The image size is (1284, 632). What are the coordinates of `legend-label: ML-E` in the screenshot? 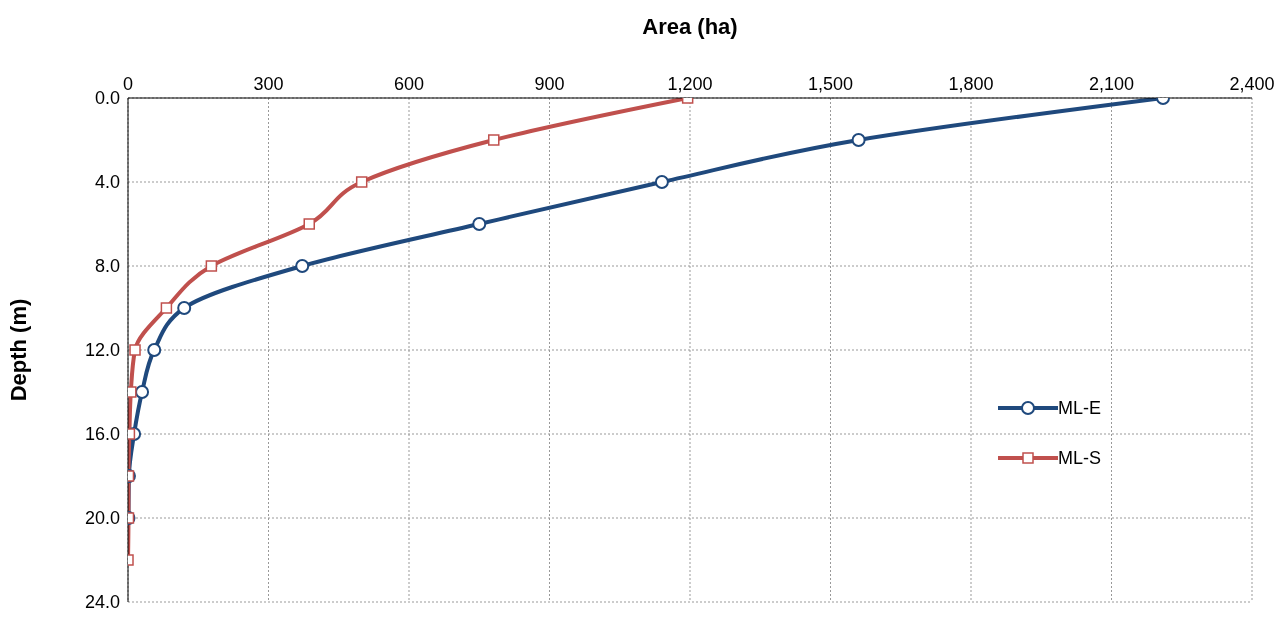 It's located at (1080, 408).